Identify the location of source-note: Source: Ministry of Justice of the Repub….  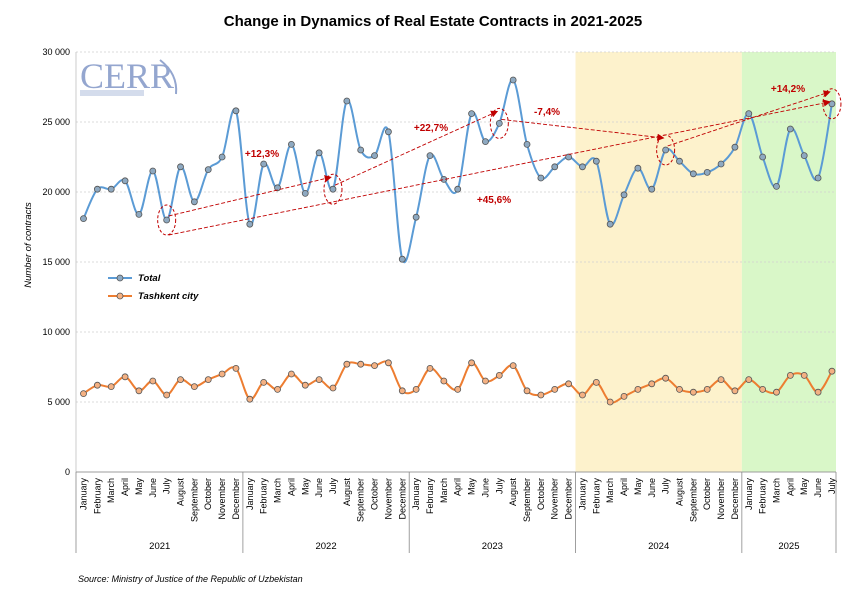
(190, 579).